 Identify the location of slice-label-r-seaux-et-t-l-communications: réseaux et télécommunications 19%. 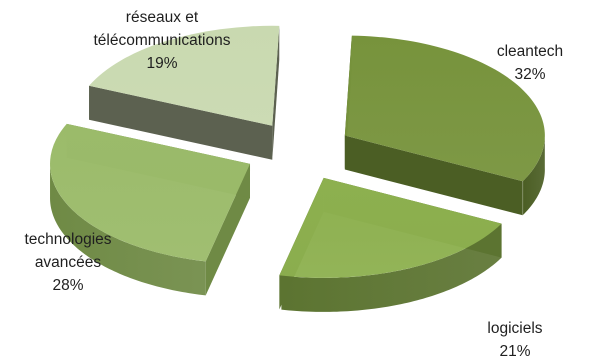
(162, 40).